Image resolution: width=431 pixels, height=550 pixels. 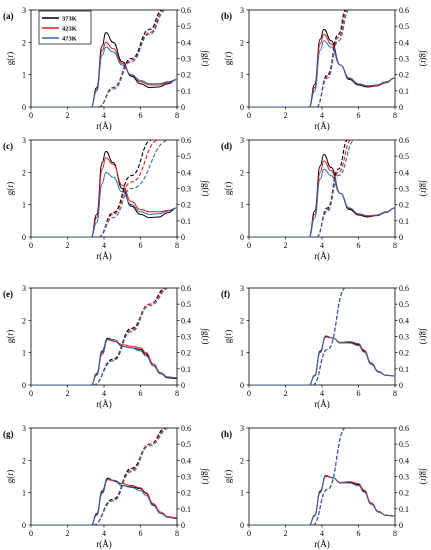 I want to click on panel-label: (g), so click(x=8, y=434).